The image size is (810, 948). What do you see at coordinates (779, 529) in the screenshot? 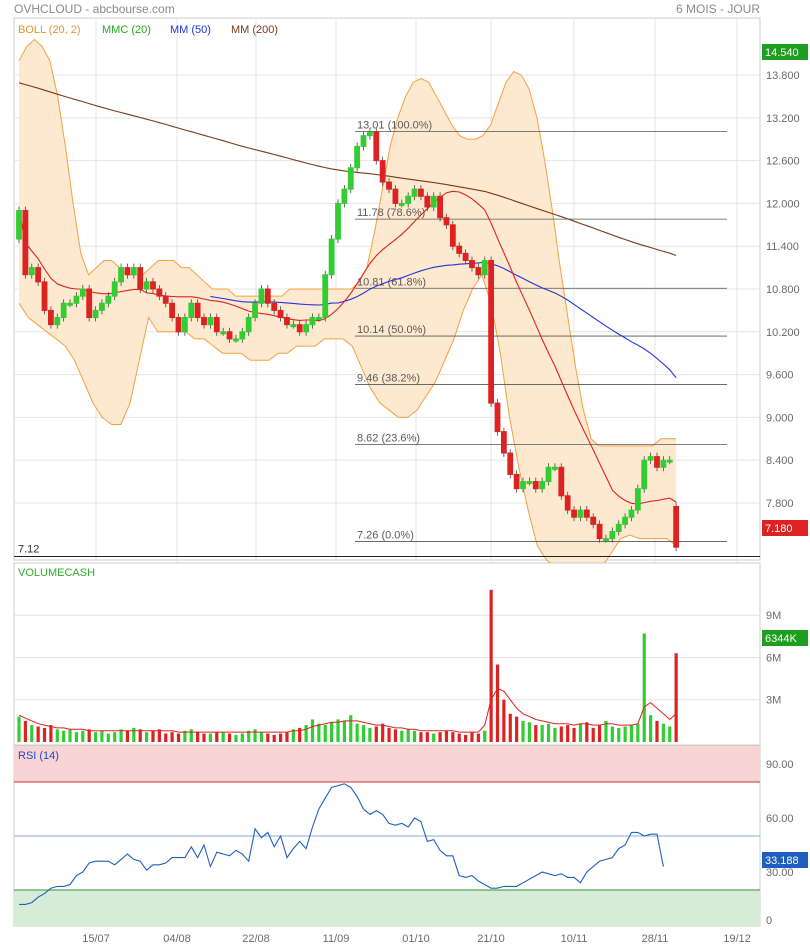
I see `current-price-badge-text: 7.180` at bounding box center [779, 529].